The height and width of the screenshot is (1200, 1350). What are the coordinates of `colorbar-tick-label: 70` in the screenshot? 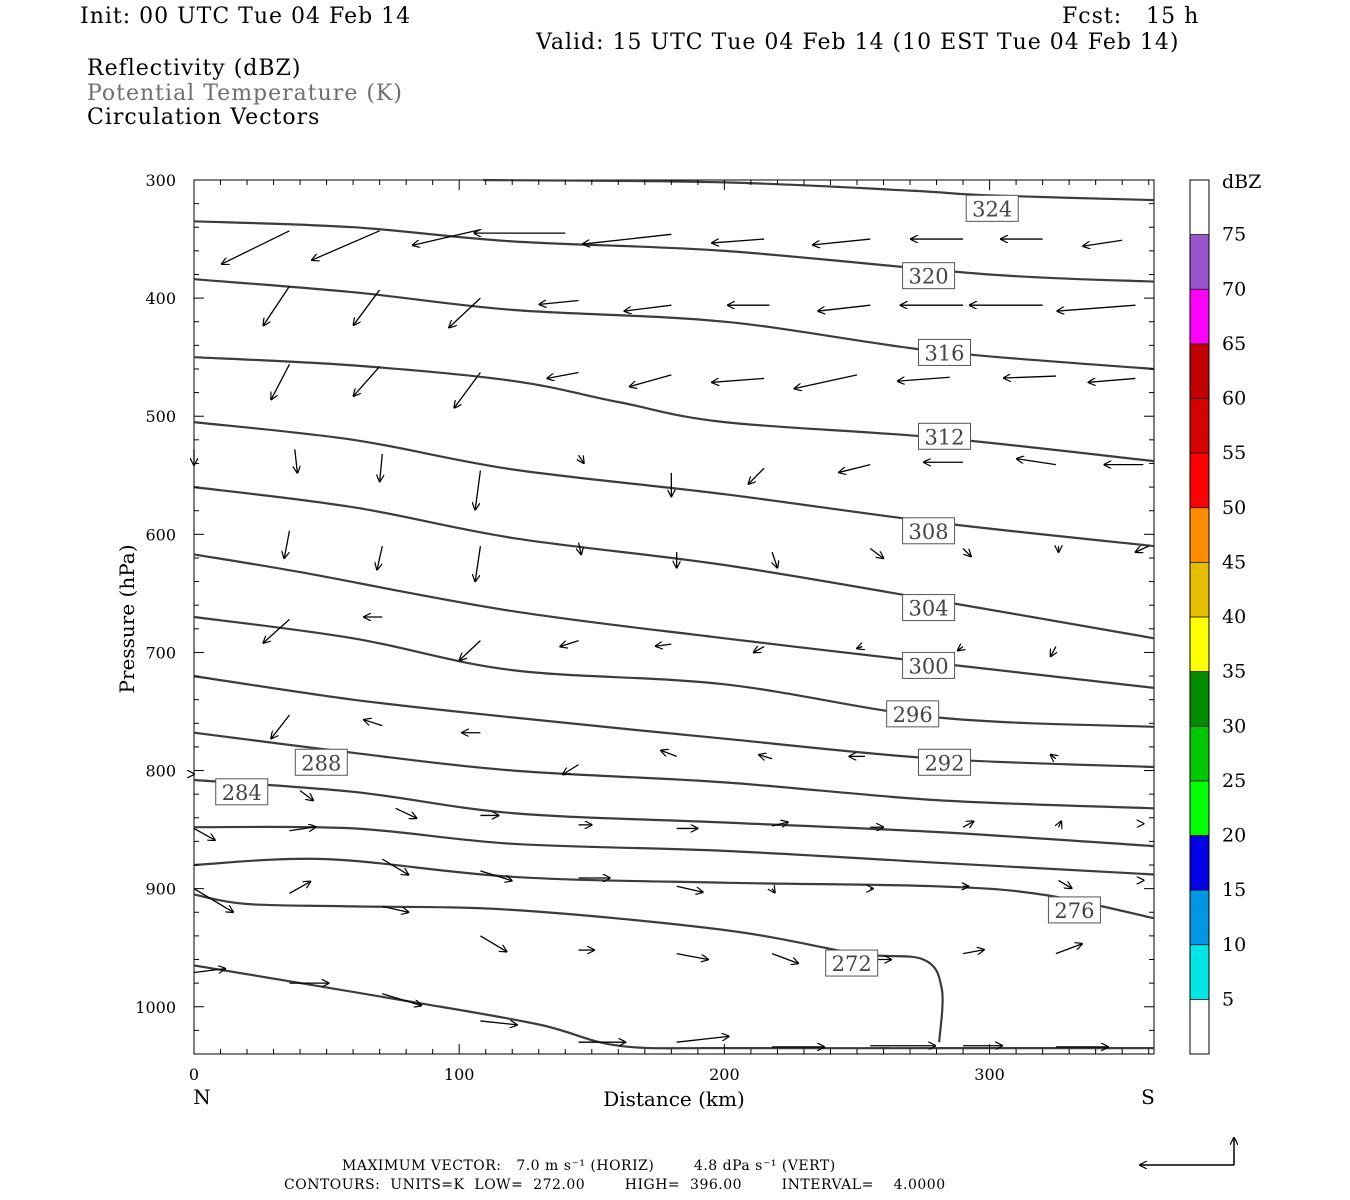 It's located at (1234, 289).